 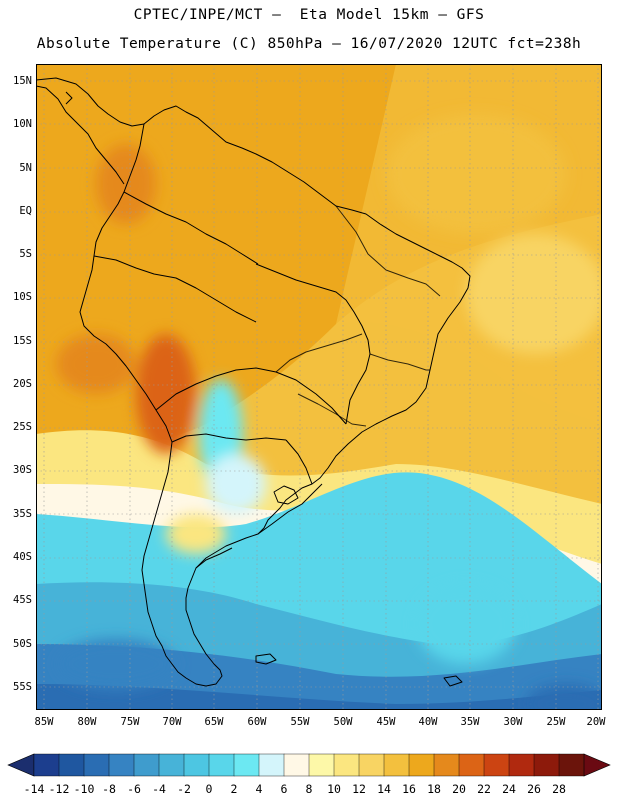 I want to click on lat-tick-label: 15N, so click(x=22, y=81).